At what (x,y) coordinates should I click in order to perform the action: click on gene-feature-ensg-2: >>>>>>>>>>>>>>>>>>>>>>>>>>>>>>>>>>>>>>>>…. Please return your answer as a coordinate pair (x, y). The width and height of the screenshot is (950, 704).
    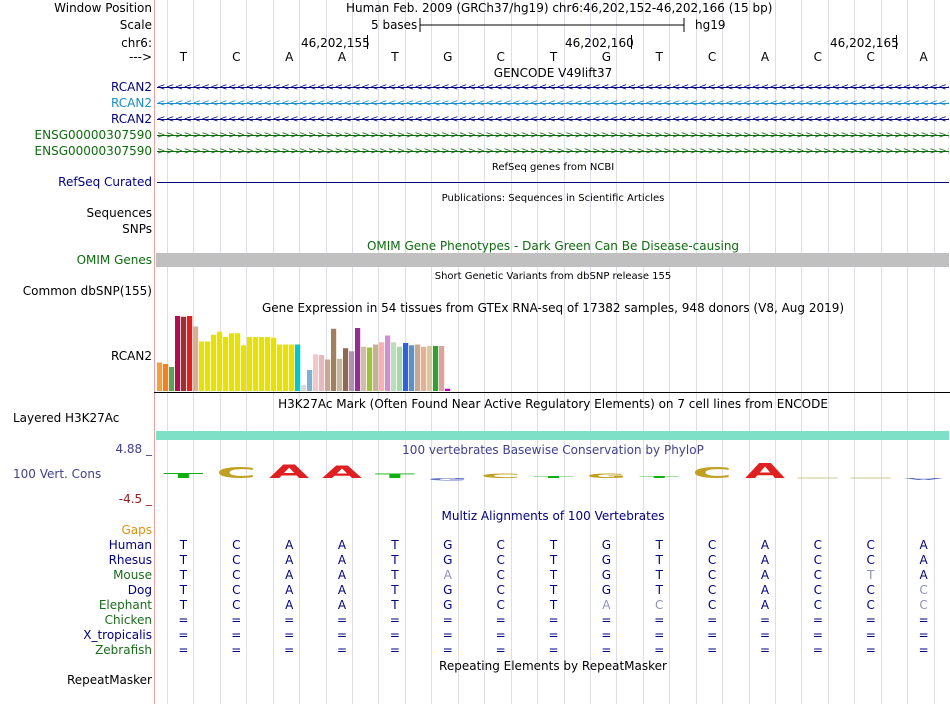
    Looking at the image, I should click on (553, 151).